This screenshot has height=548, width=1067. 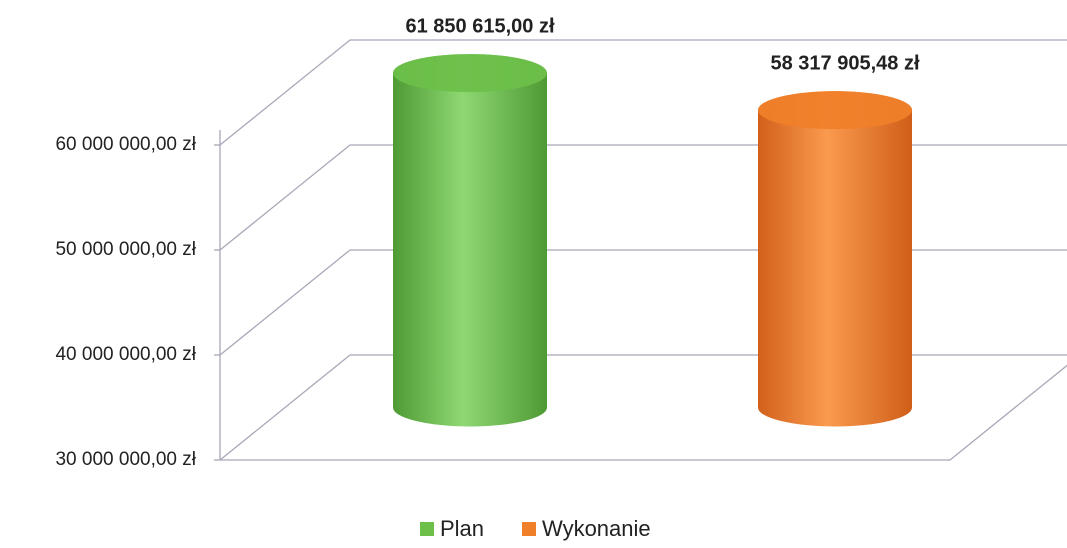 I want to click on value-label: 61 850 615,00 zł, so click(x=479, y=26).